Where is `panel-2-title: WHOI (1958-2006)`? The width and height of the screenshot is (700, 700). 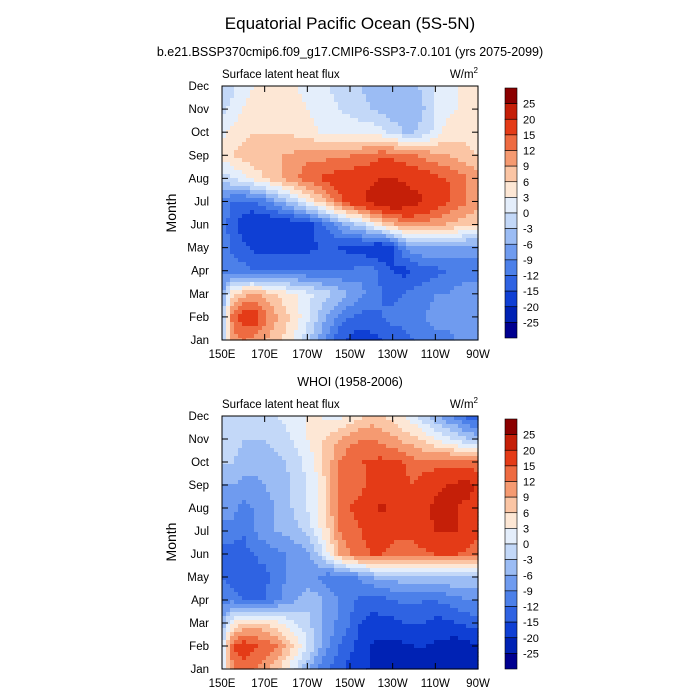
panel-2-title: WHOI (1958-2006) is located at coordinates (350, 382).